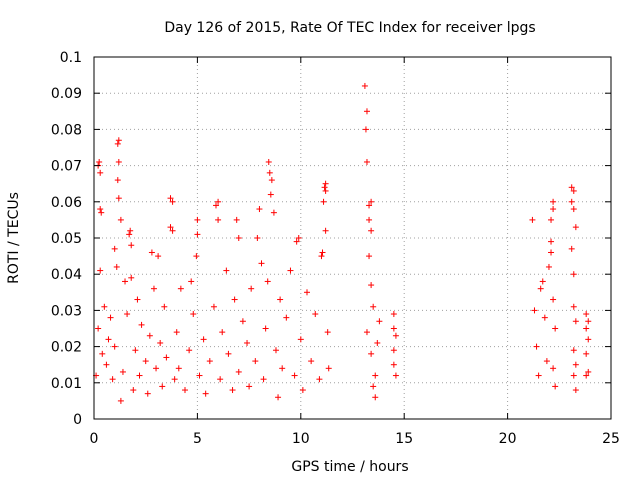 This screenshot has width=640, height=480. What do you see at coordinates (66, 384) in the screenshot?
I see `y-tick-label: 0.01` at bounding box center [66, 384].